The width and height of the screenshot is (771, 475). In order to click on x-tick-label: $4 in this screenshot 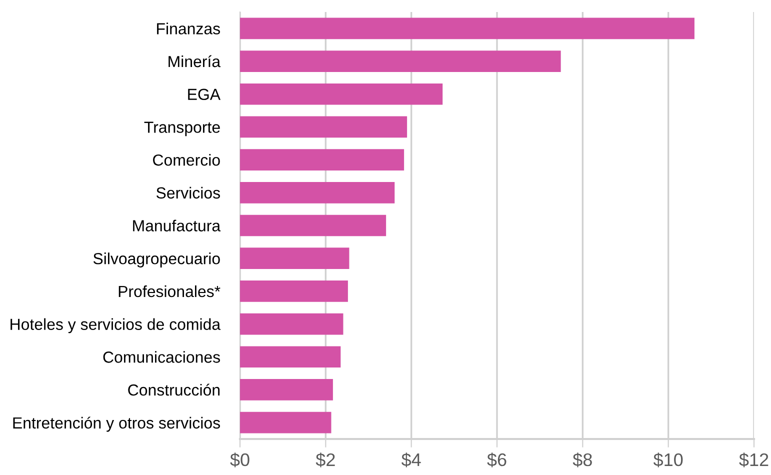, I will do `click(411, 460)`.